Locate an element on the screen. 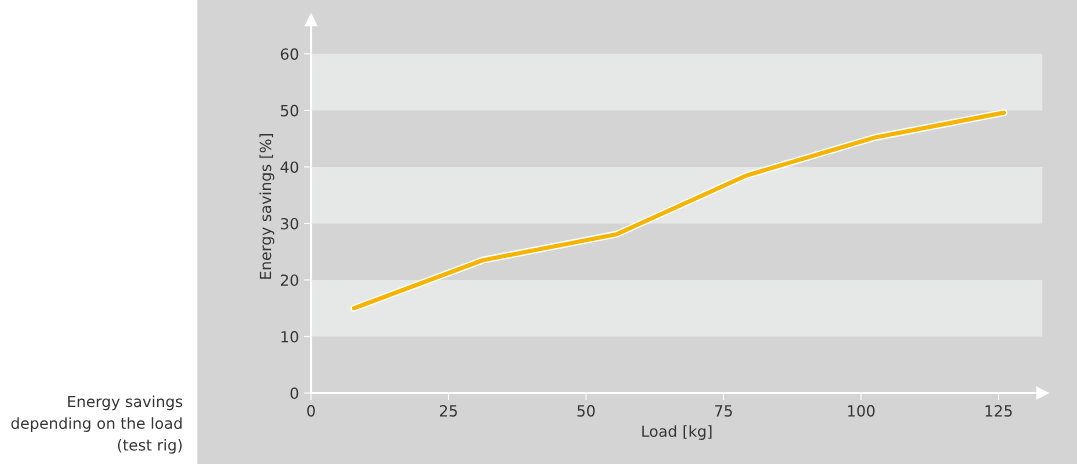 The height and width of the screenshot is (464, 1077). x-tick-label: 100 is located at coordinates (861, 411).